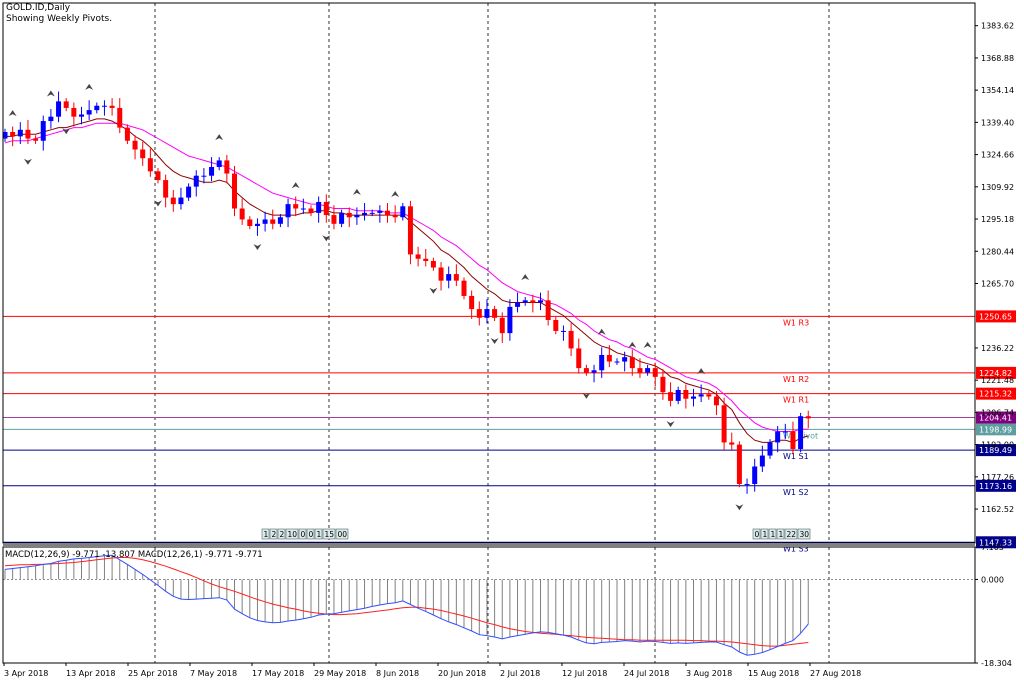  I want to click on current-price-label: 1204.41, so click(995, 417).